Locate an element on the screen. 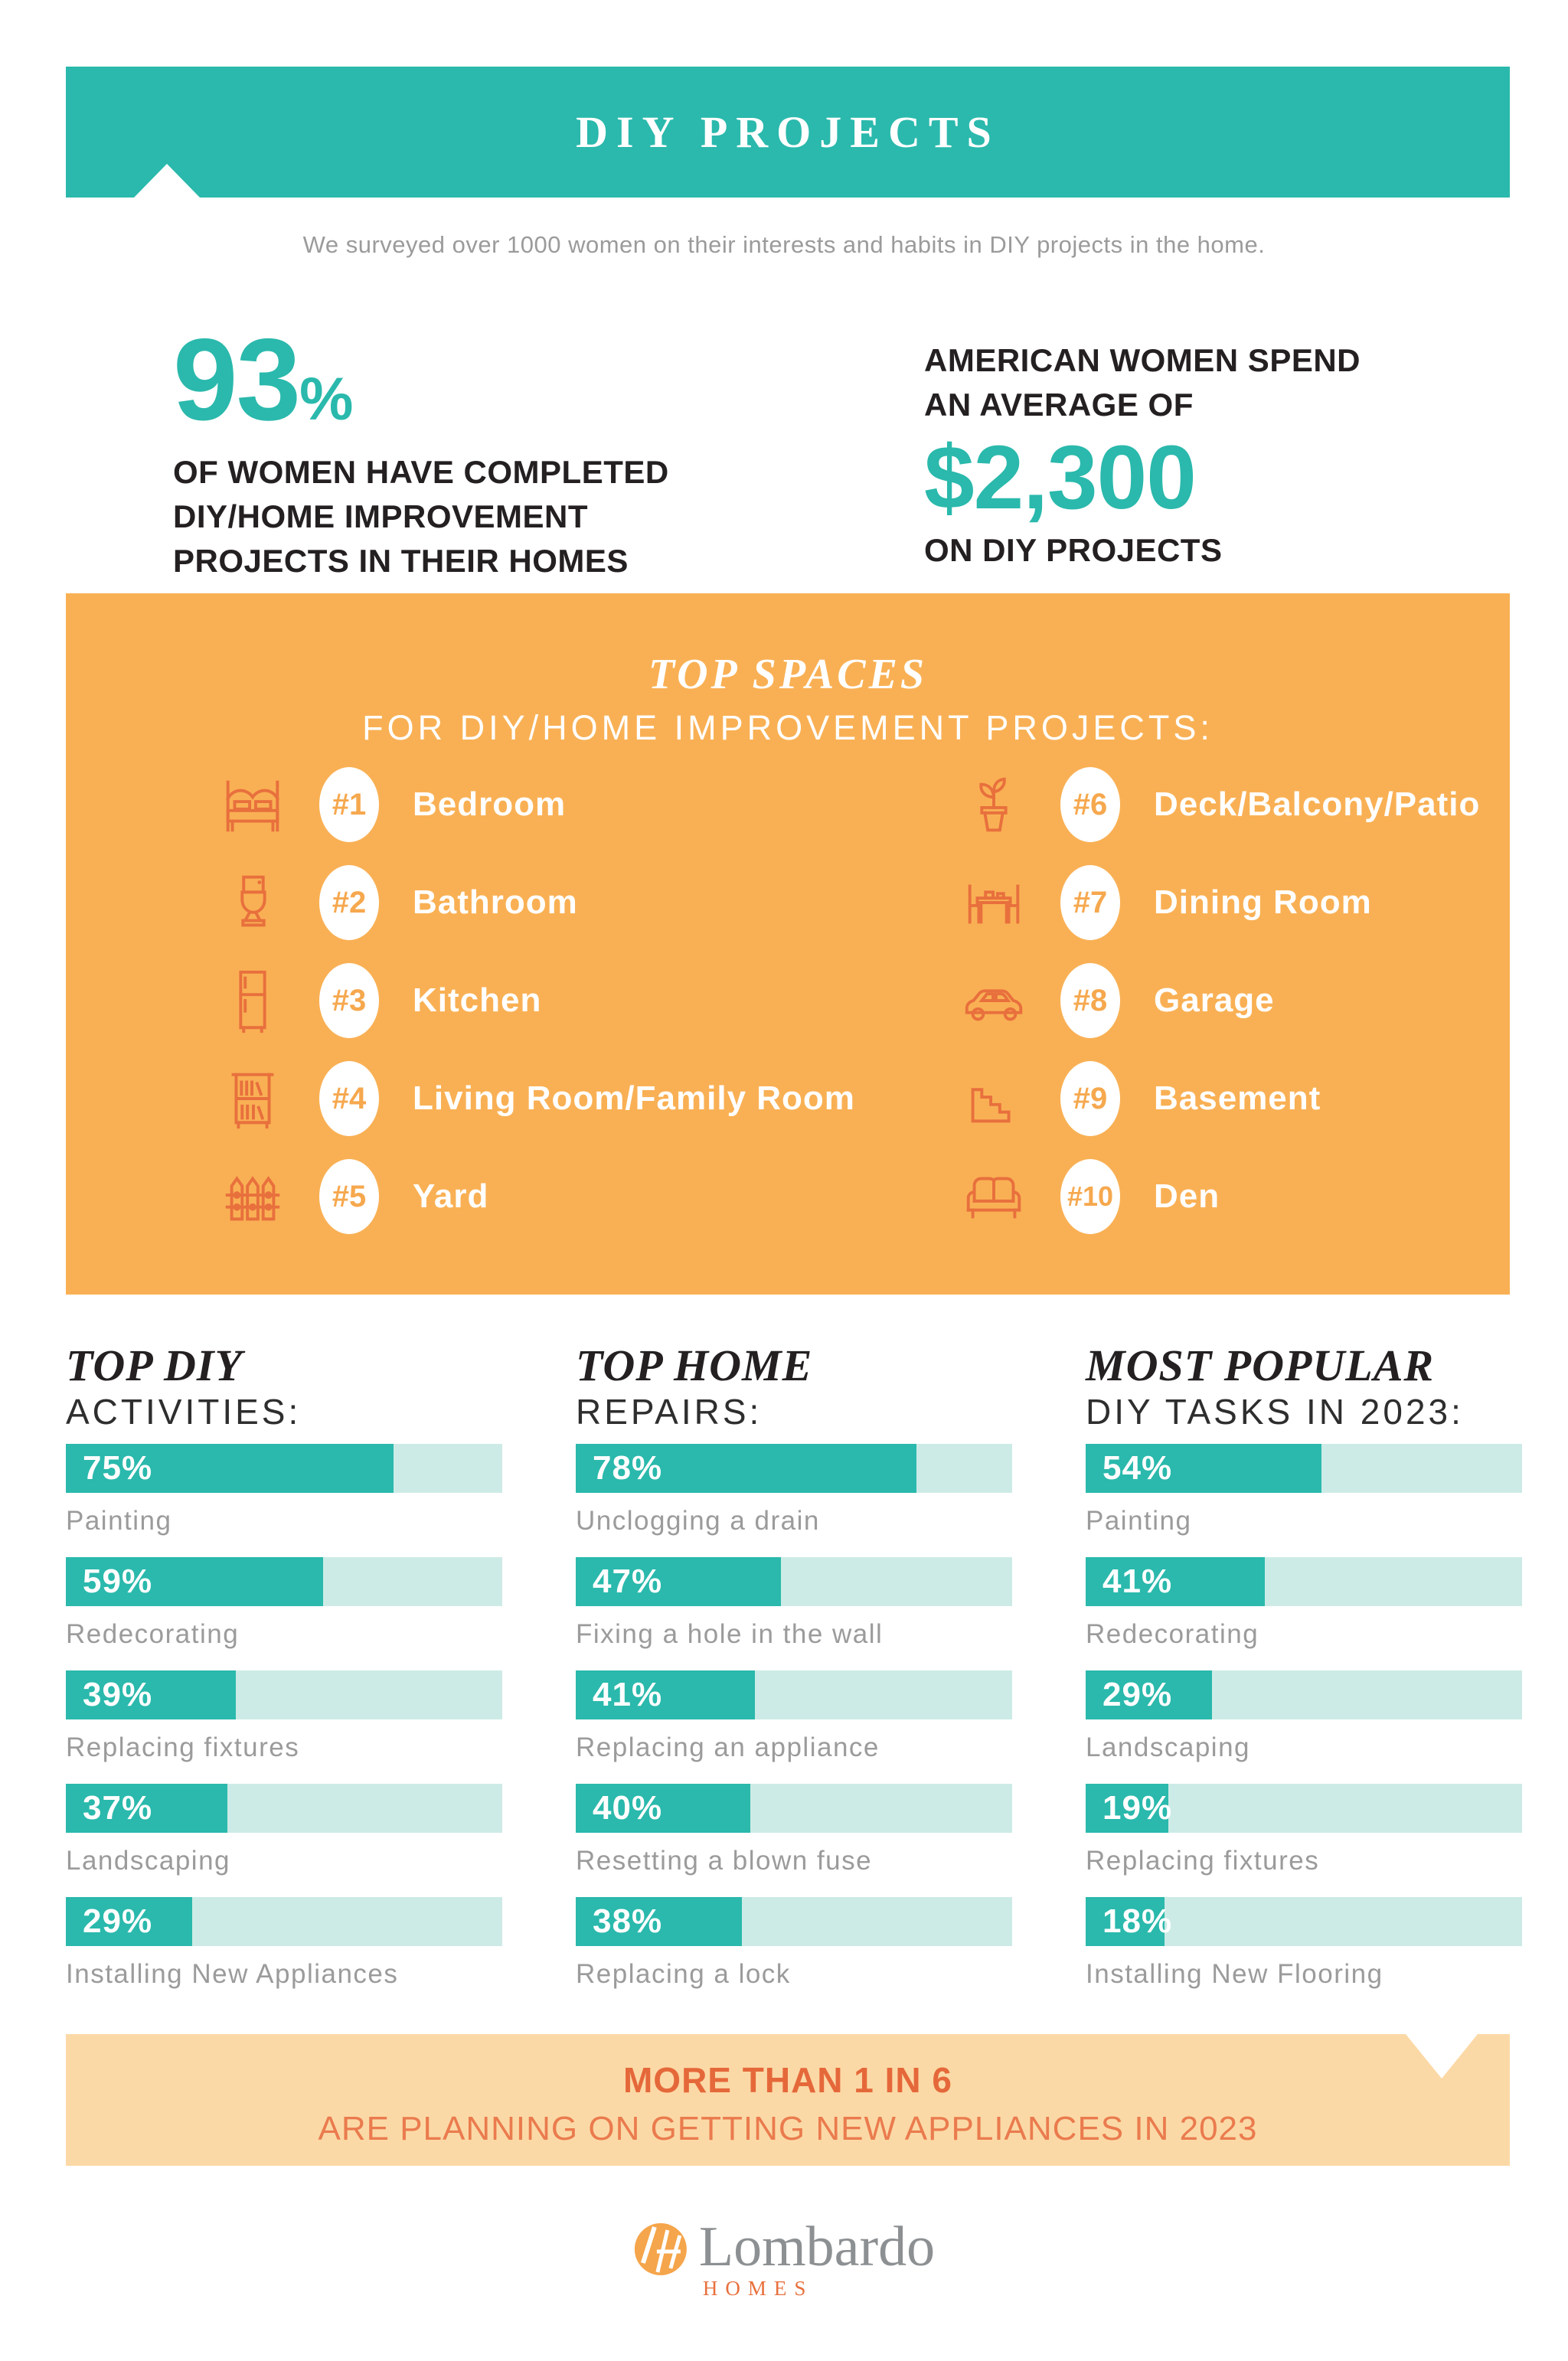 The height and width of the screenshot is (2361, 1568). chart-title: TOP DIY is located at coordinates (154, 1365).